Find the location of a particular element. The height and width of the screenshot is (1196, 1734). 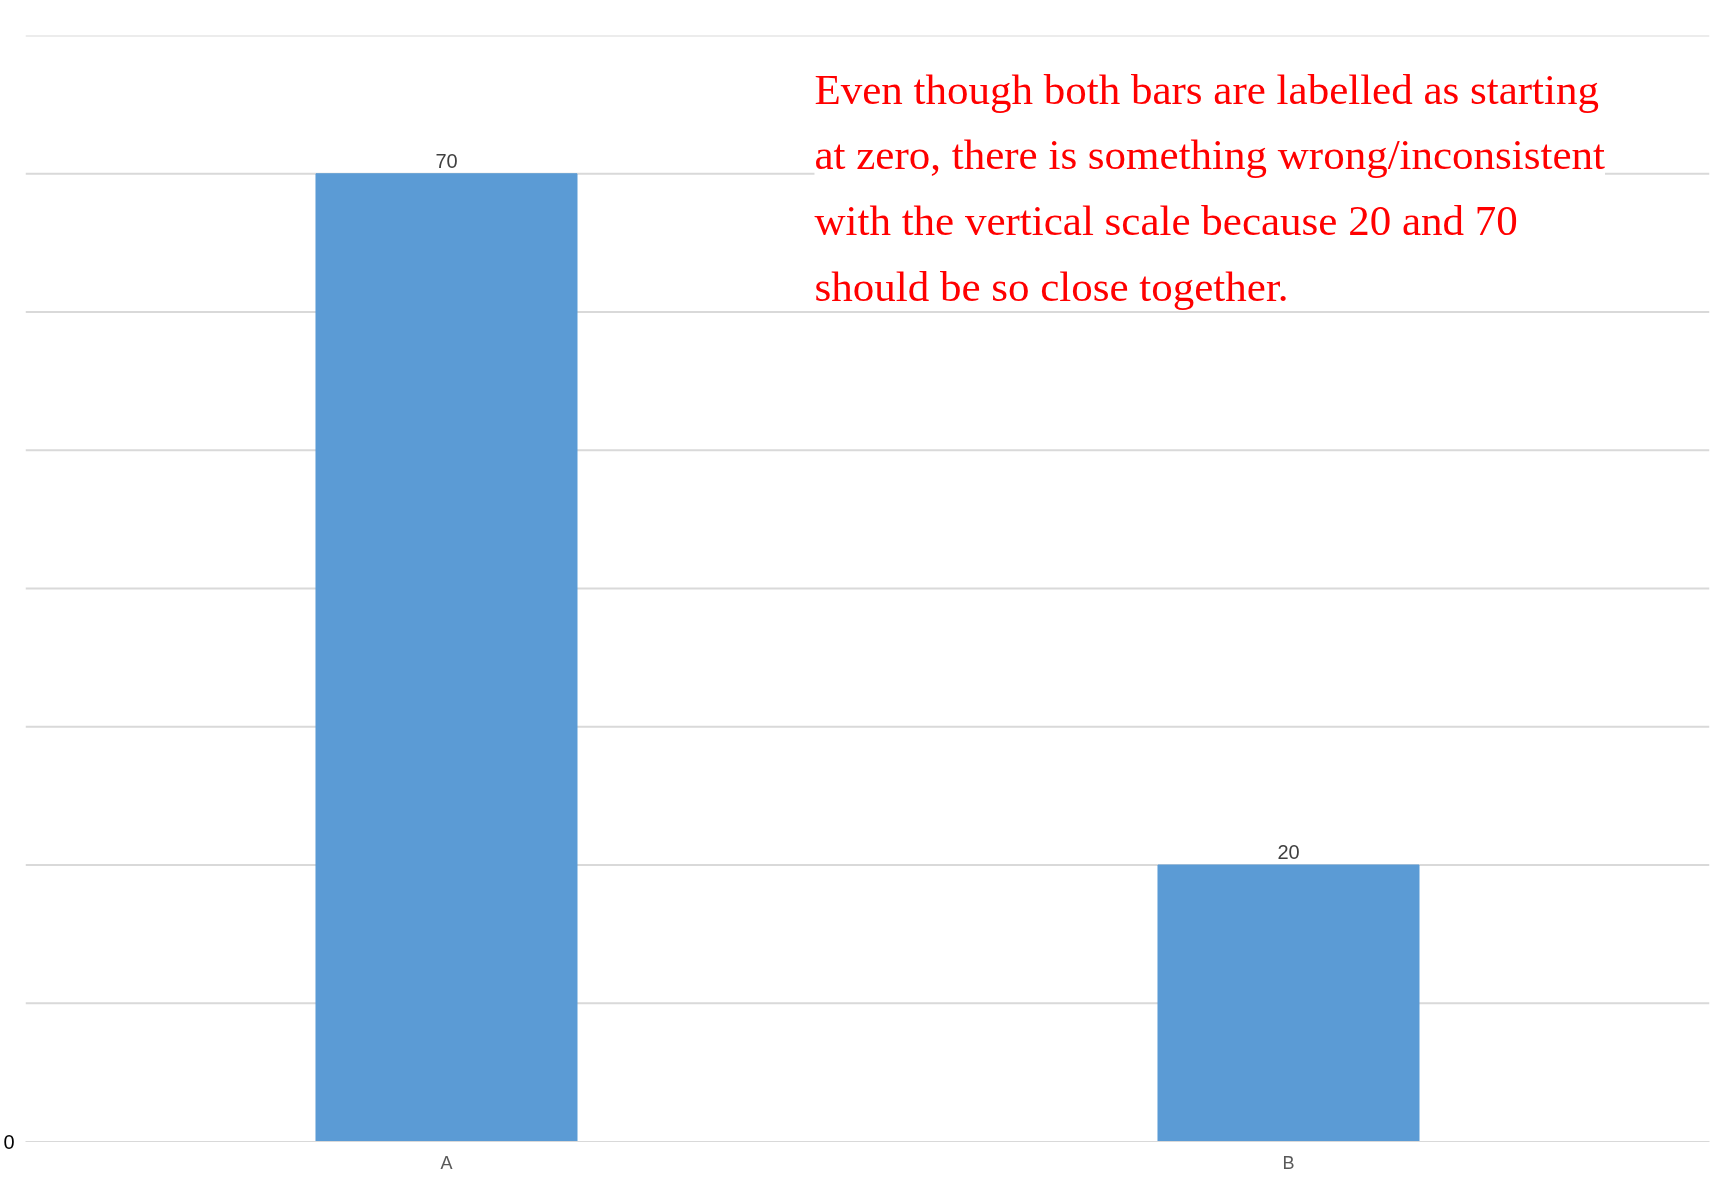

x-tick-label: A is located at coordinates (446, 1162).